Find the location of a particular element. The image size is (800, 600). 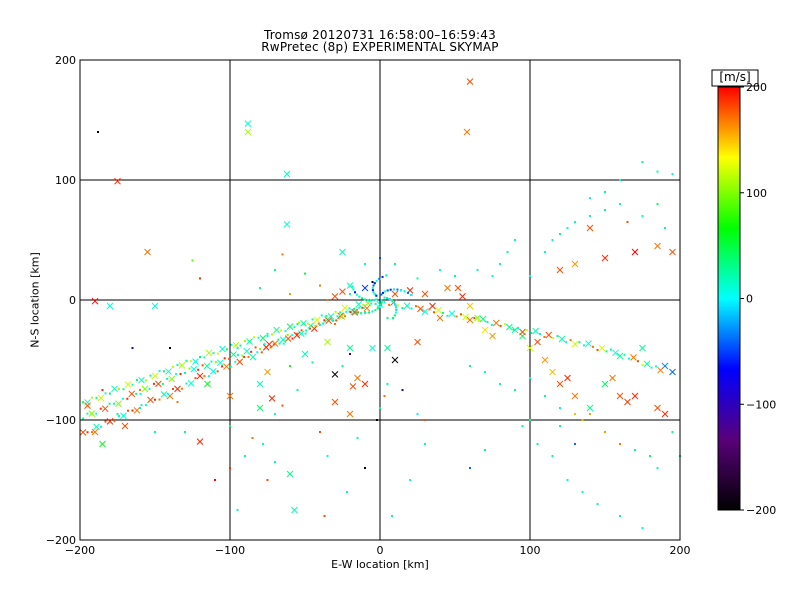

y-axis-label: N-S location [km] is located at coordinates (35, 300).